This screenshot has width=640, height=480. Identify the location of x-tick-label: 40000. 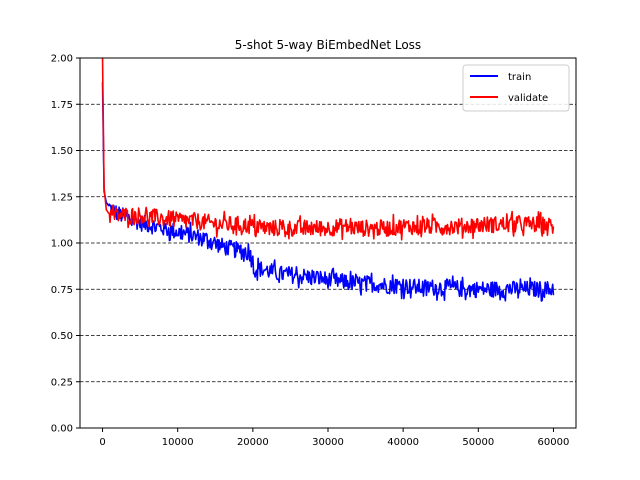
(403, 442).